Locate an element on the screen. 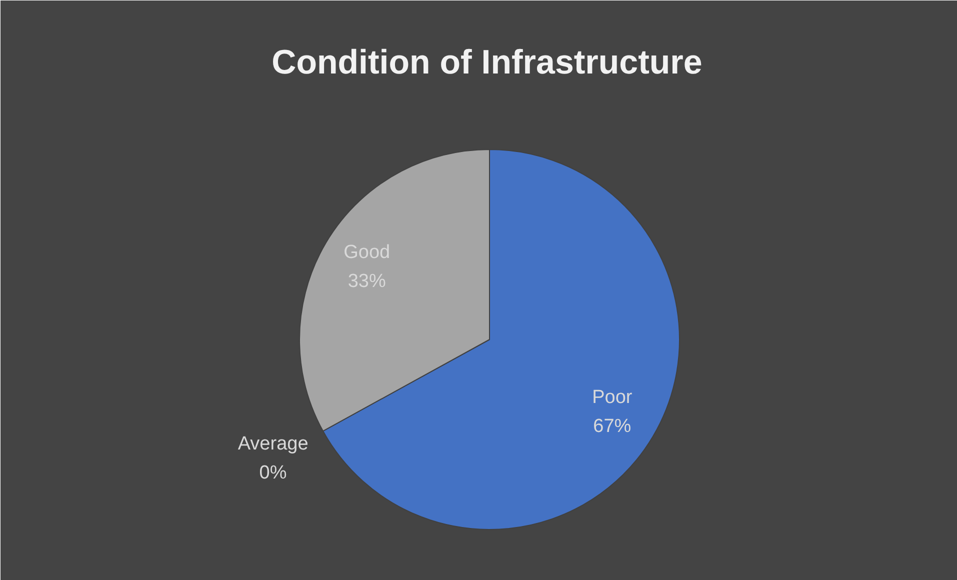 The height and width of the screenshot is (580, 957). text: 0% is located at coordinates (273, 473).